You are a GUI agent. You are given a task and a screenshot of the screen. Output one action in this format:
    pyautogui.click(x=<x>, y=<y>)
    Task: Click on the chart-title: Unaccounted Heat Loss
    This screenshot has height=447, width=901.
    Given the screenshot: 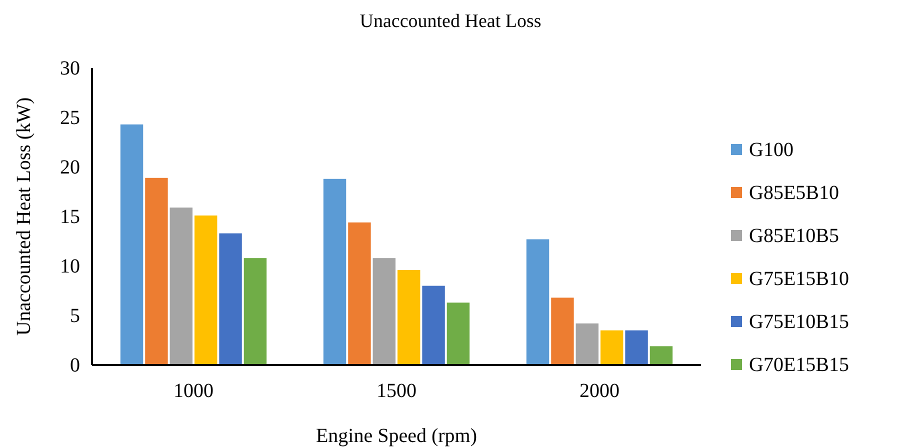 What is the action you would take?
    pyautogui.click(x=451, y=21)
    